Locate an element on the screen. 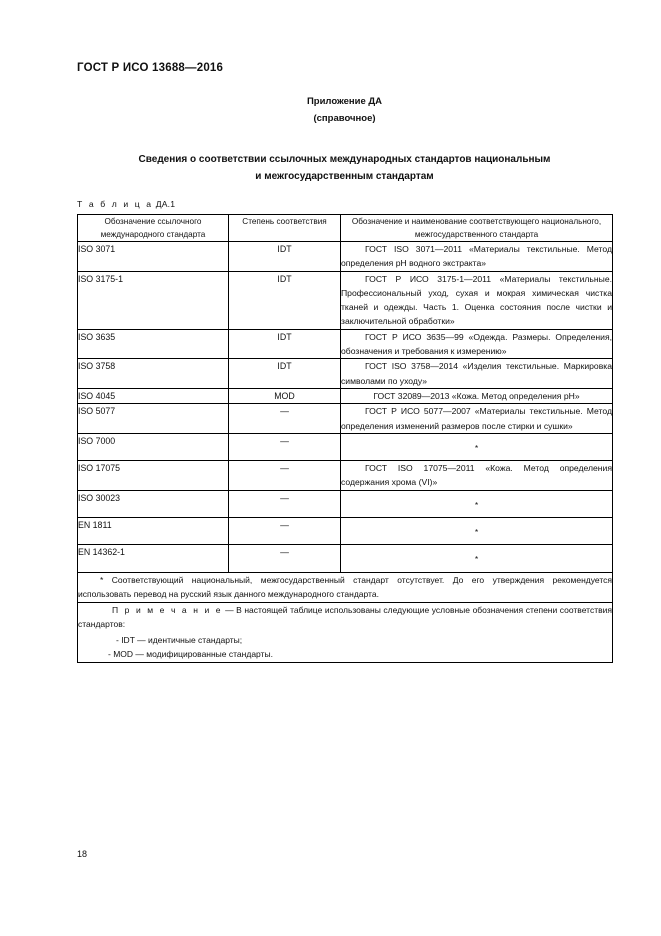  table-caption-word: Т а б л и ц а is located at coordinates (115, 204).